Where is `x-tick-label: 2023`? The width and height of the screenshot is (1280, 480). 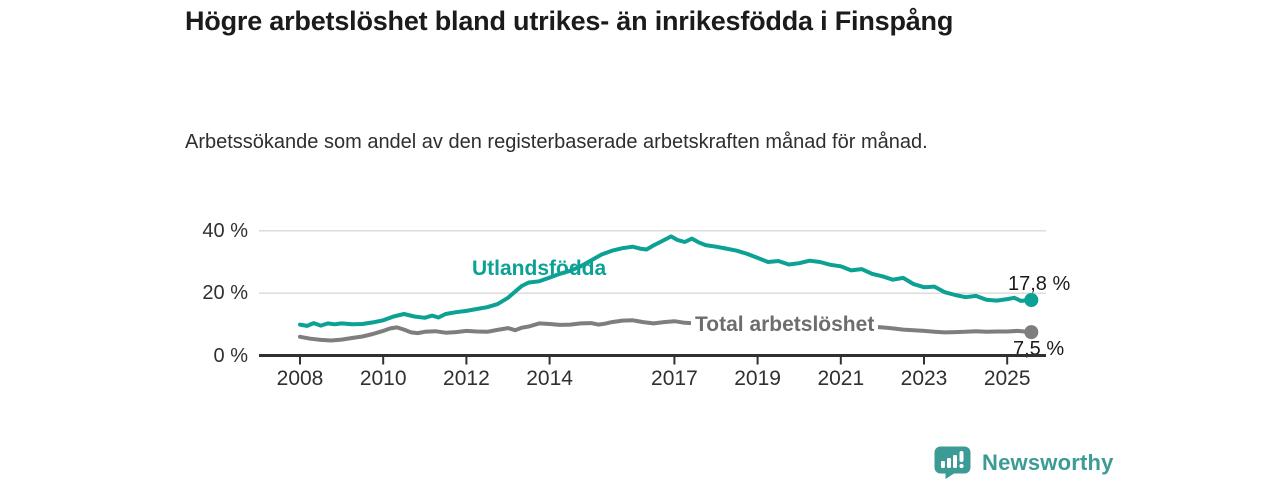
x-tick-label: 2023 is located at coordinates (924, 378).